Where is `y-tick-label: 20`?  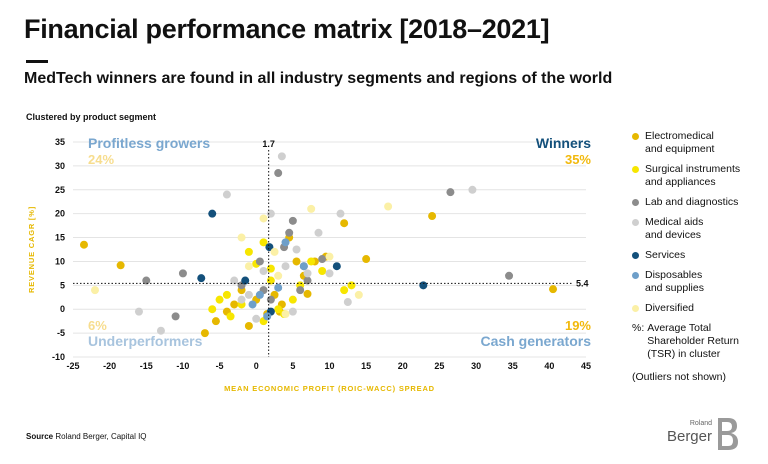 y-tick-label: 20 is located at coordinates (60, 214).